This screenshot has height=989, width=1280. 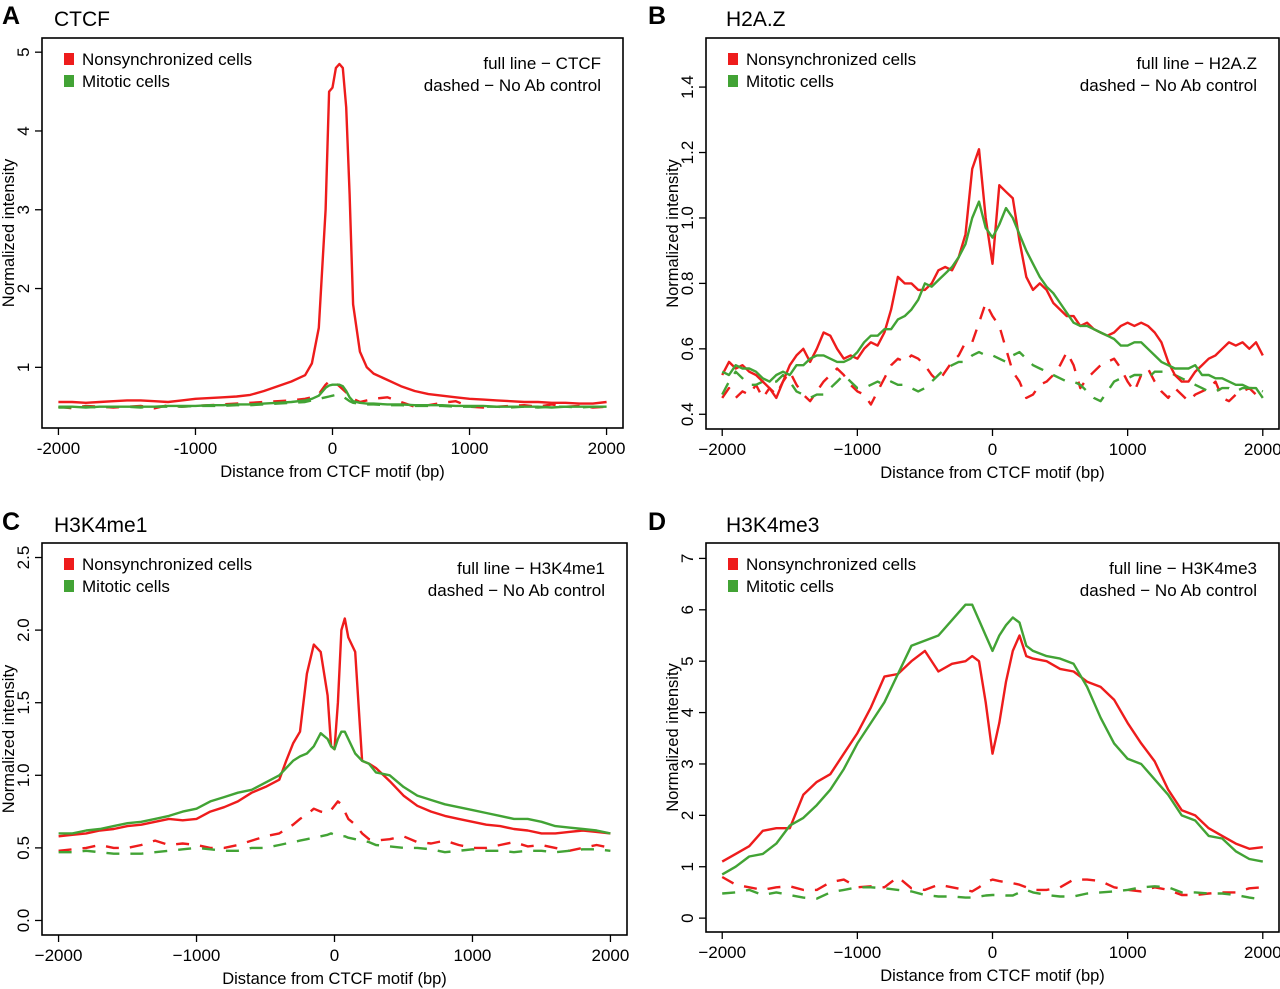 What do you see at coordinates (531, 568) in the screenshot?
I see `full-line-note: full line − H3K4me1` at bounding box center [531, 568].